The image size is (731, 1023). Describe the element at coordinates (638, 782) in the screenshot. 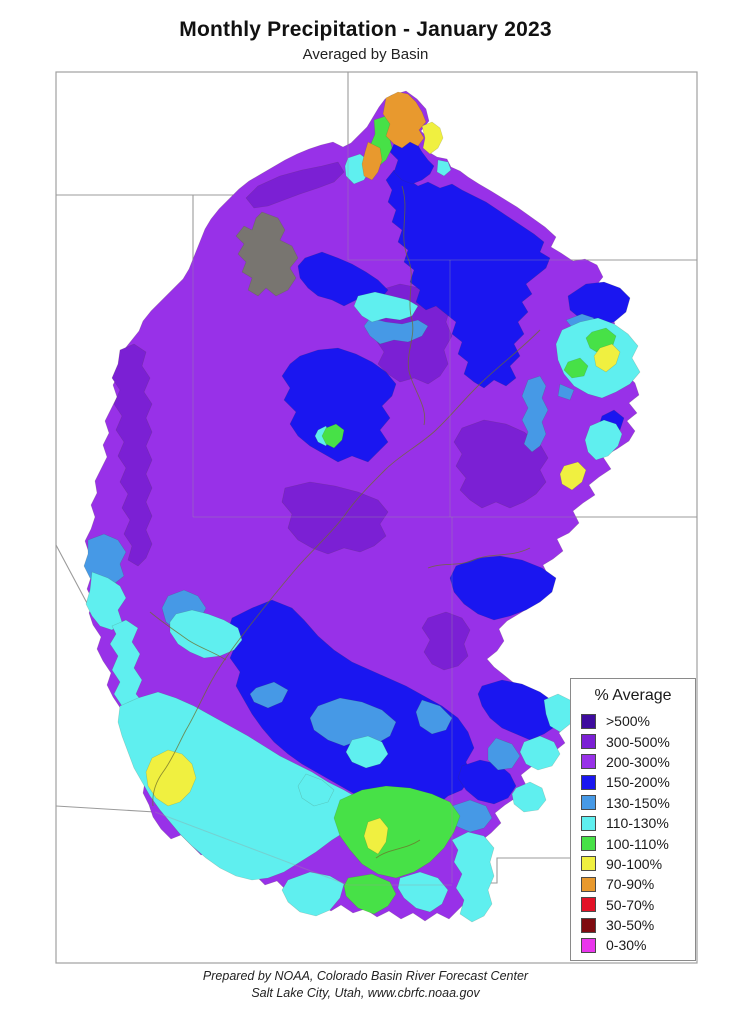

I see `legend-item-label: 150-200%` at that location.